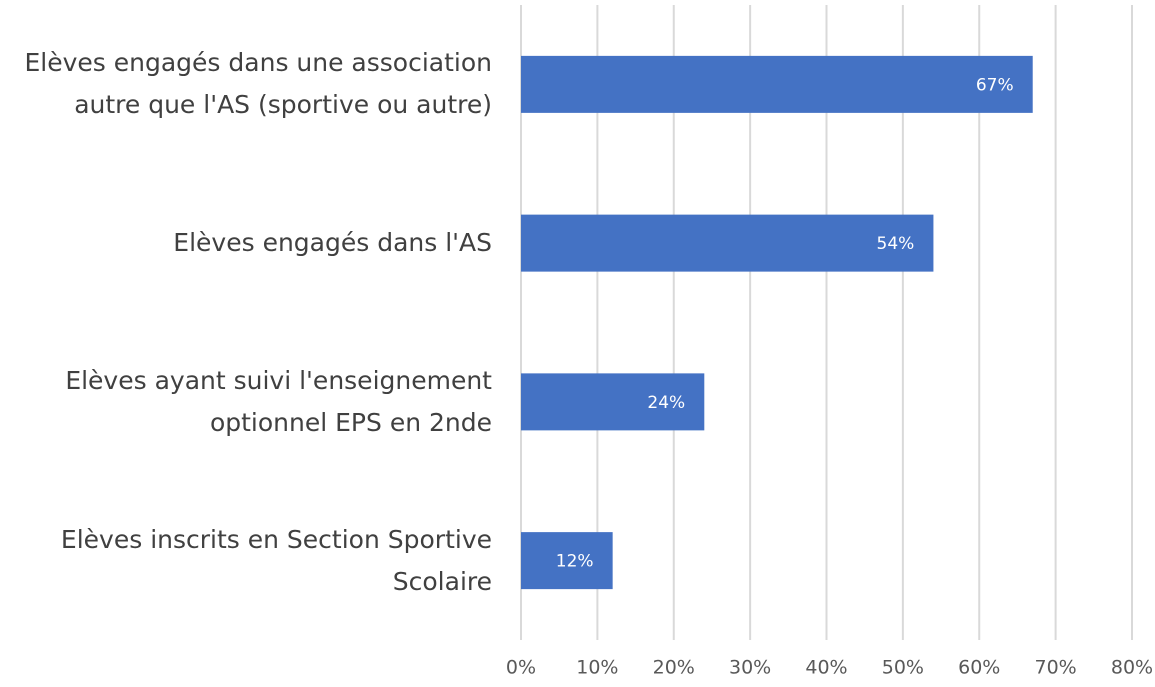  Describe the element at coordinates (575, 562) in the screenshot. I see `value-label: 12%` at that location.